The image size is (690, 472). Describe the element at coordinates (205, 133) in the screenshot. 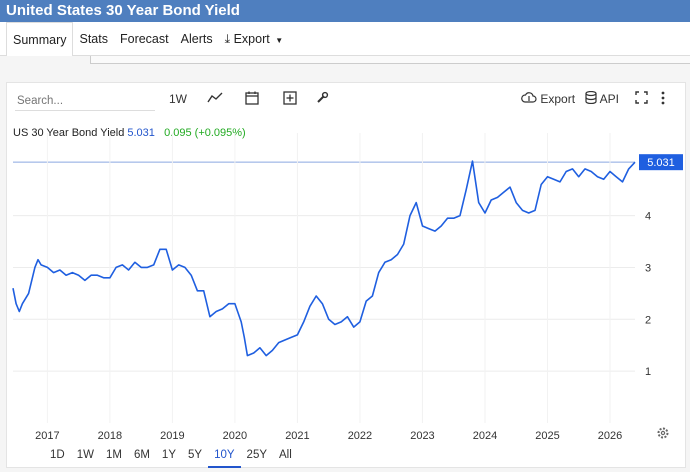

I see `series-change: 0.095 (+0.095%)` at that location.